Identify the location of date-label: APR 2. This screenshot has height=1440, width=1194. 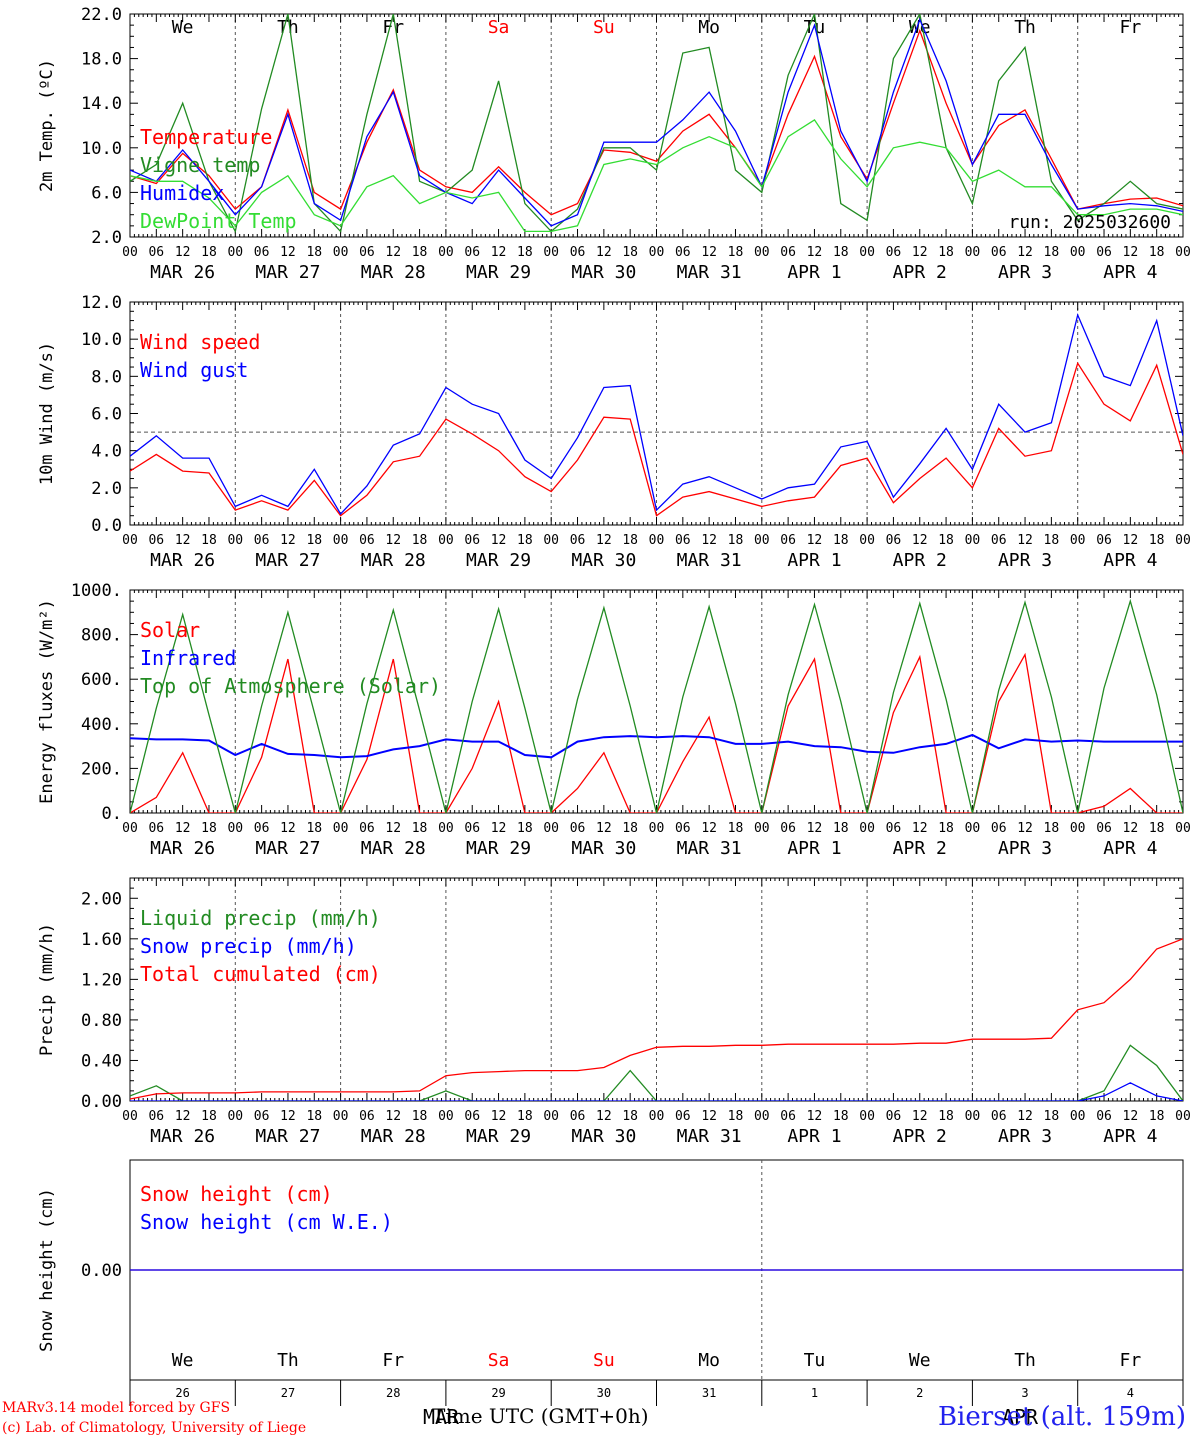
(920, 272).